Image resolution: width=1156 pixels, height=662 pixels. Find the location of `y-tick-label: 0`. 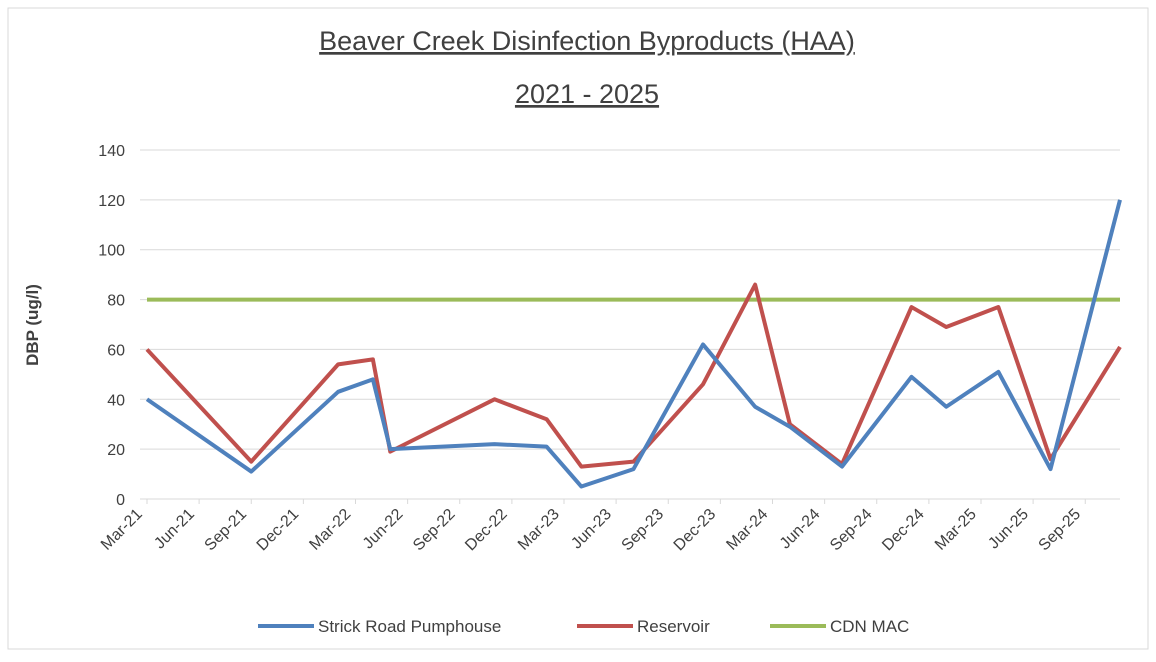

y-tick-label: 0 is located at coordinates (120, 500).